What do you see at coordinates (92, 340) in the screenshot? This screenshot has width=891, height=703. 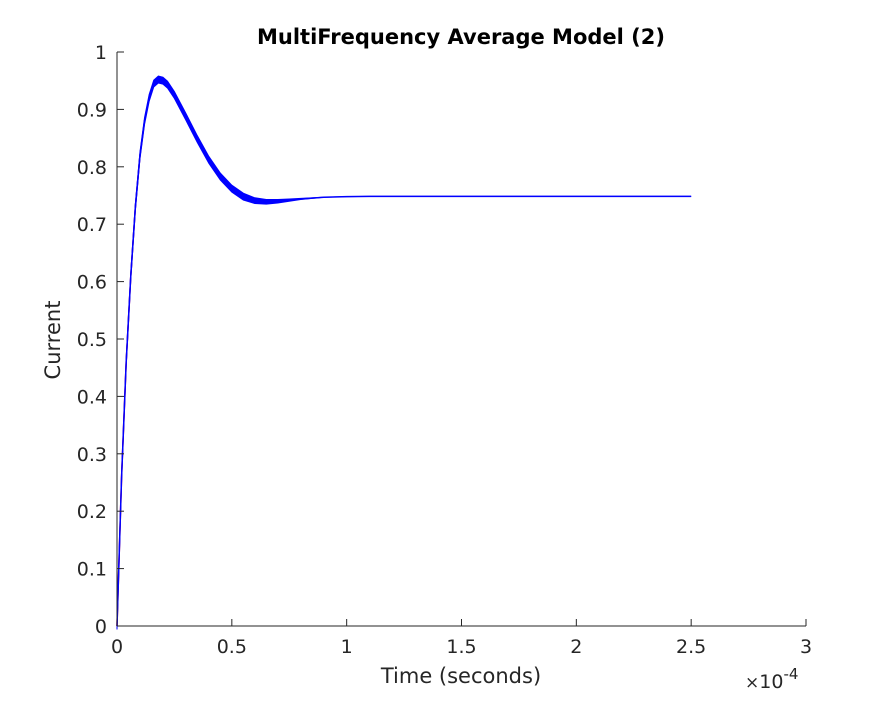 I see `y-tick-label: 0.5` at bounding box center [92, 340].